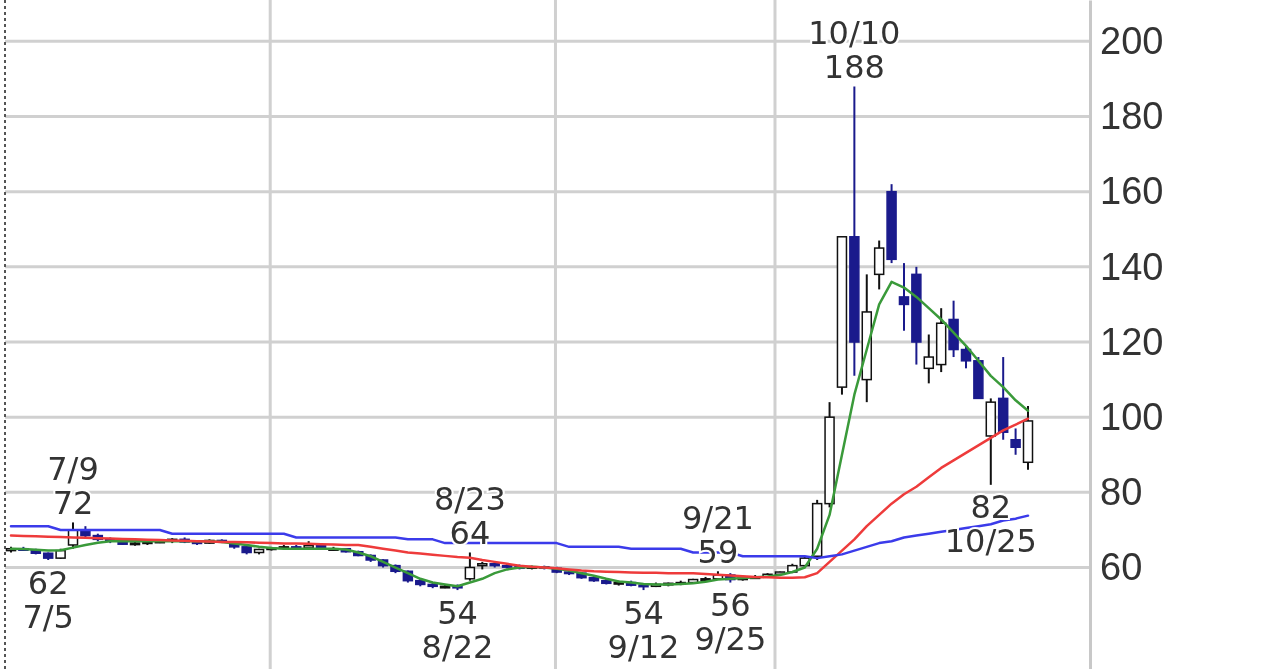 The height and width of the screenshot is (669, 1280). Describe the element at coordinates (1132, 116) in the screenshot. I see `y-tick-label: 180` at that location.